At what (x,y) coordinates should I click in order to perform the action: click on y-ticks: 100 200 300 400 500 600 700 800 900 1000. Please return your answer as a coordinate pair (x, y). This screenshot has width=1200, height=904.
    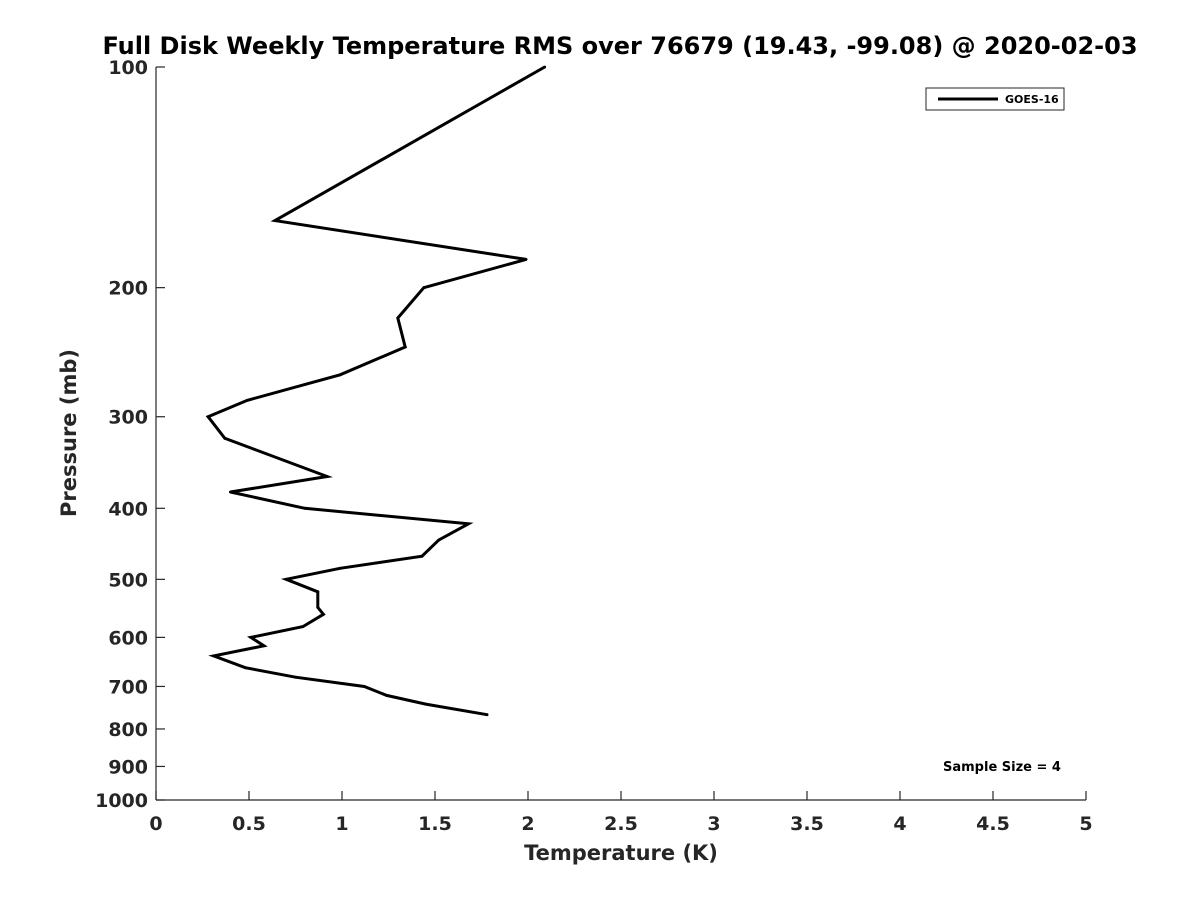
    Looking at the image, I should click on (130, 434).